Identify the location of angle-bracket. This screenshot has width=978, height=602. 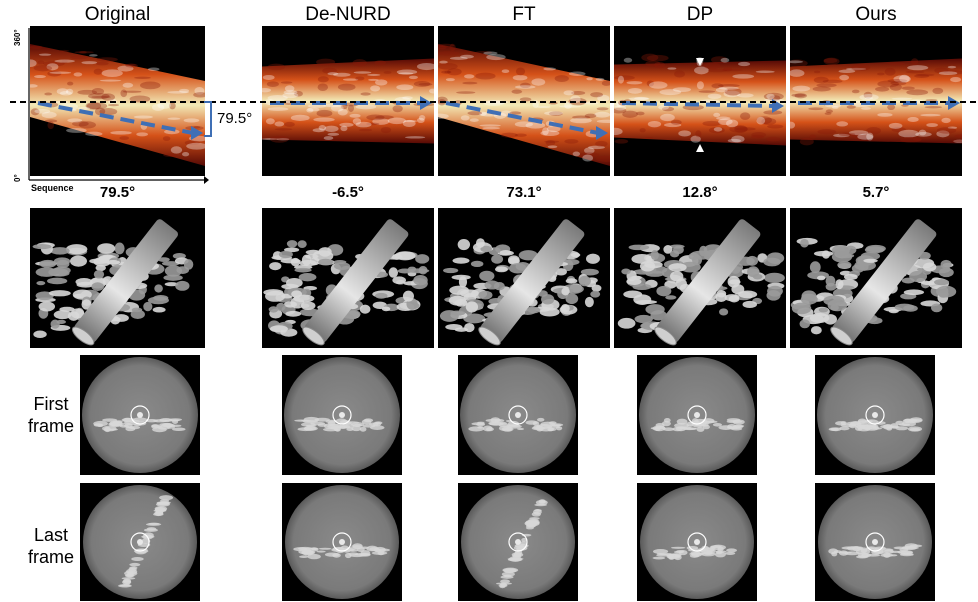
(208, 119).